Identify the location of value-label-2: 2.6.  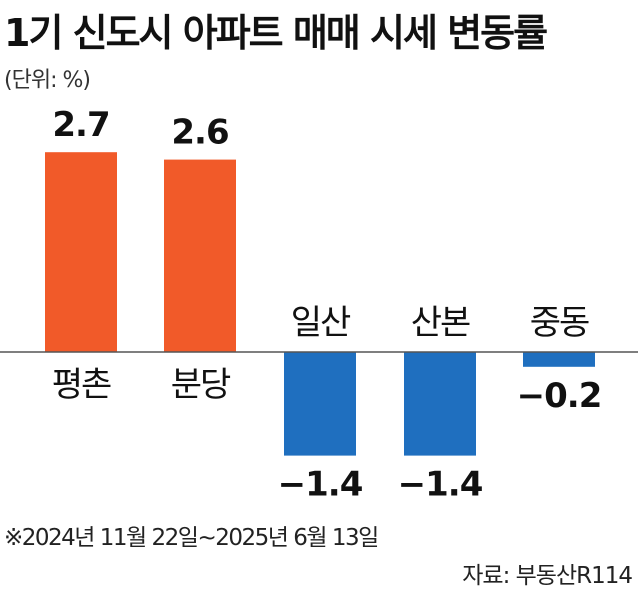
(199, 133).